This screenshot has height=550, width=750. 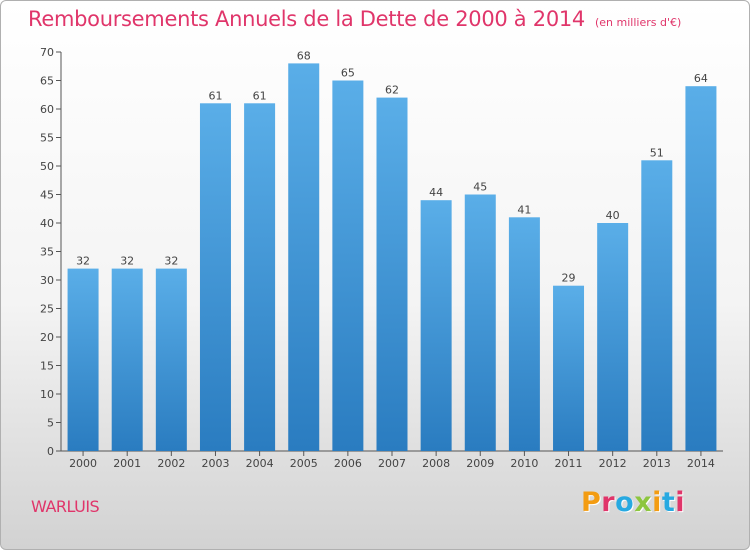 What do you see at coordinates (569, 368) in the screenshot?
I see `bar-2011` at bounding box center [569, 368].